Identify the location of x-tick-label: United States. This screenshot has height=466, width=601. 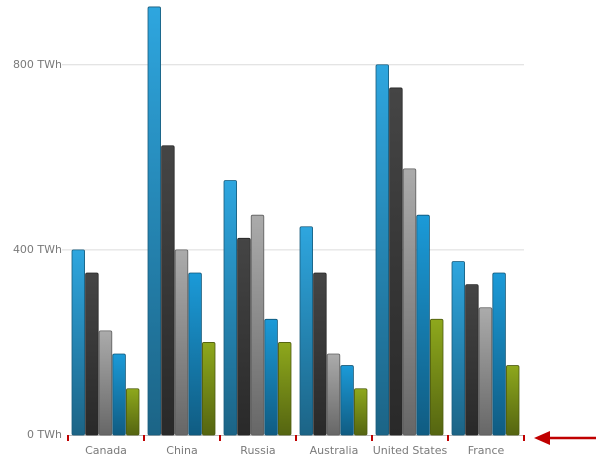
(410, 450).